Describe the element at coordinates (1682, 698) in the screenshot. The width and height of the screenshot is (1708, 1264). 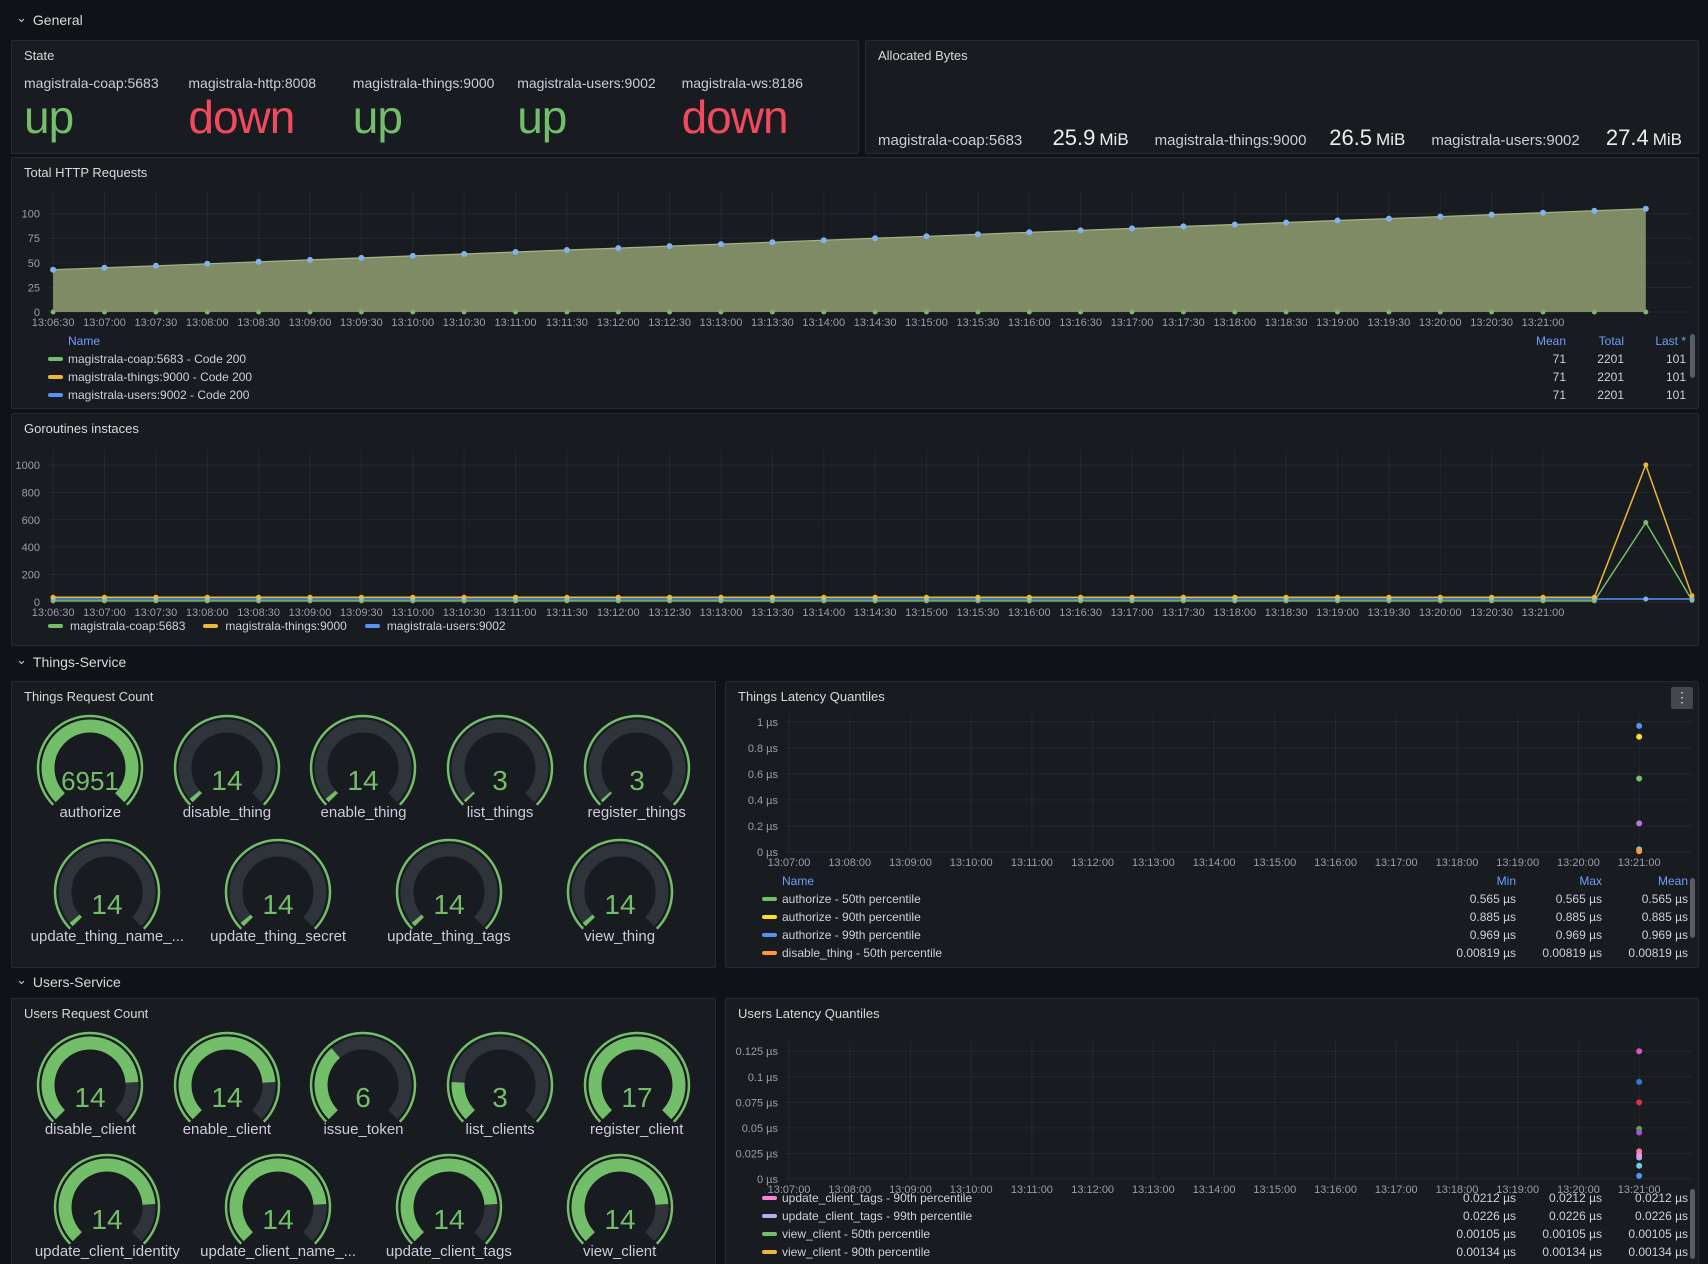
I see `panel-menu-kebab-icon: ⋮` at that location.